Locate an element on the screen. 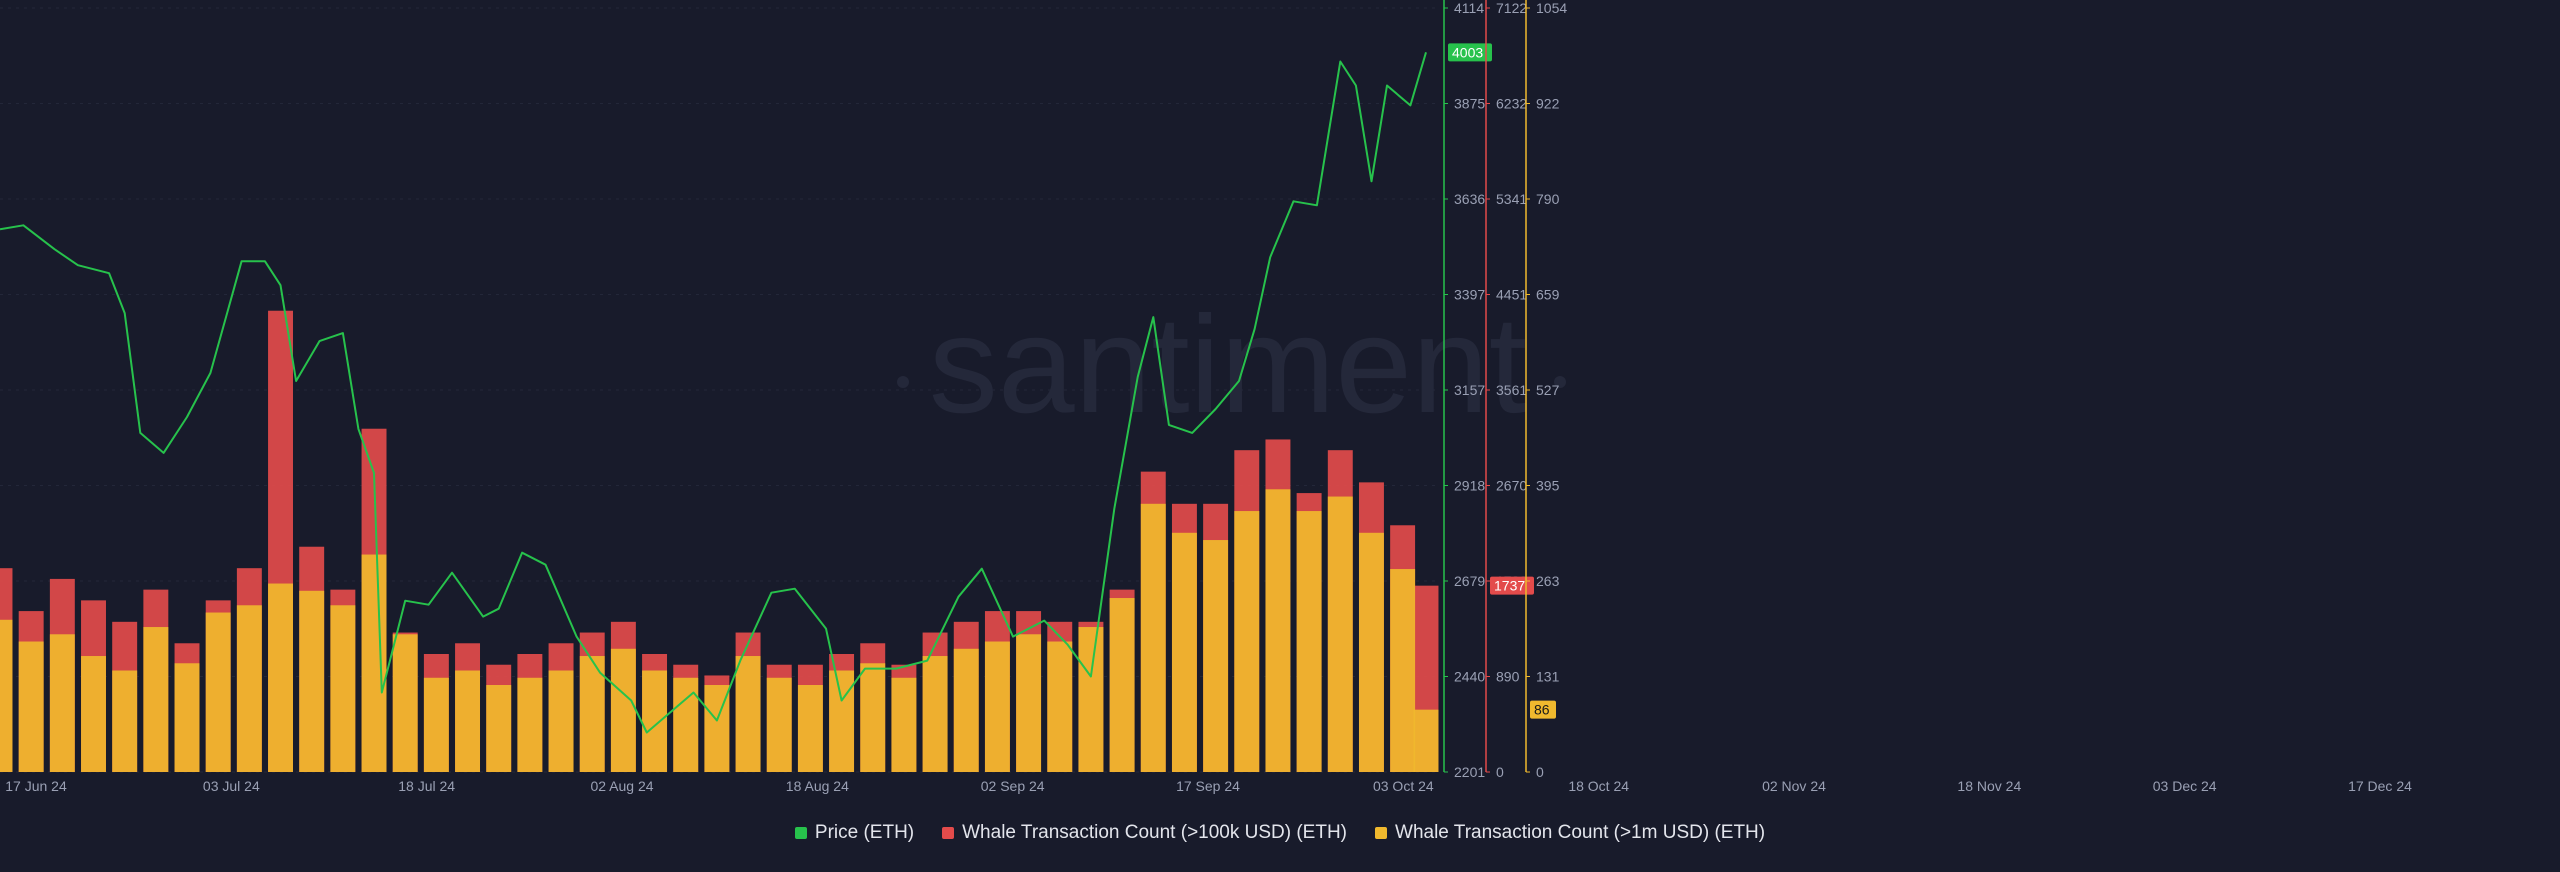 The width and height of the screenshot is (2560, 872). watermark: santiment is located at coordinates (1228, 365).